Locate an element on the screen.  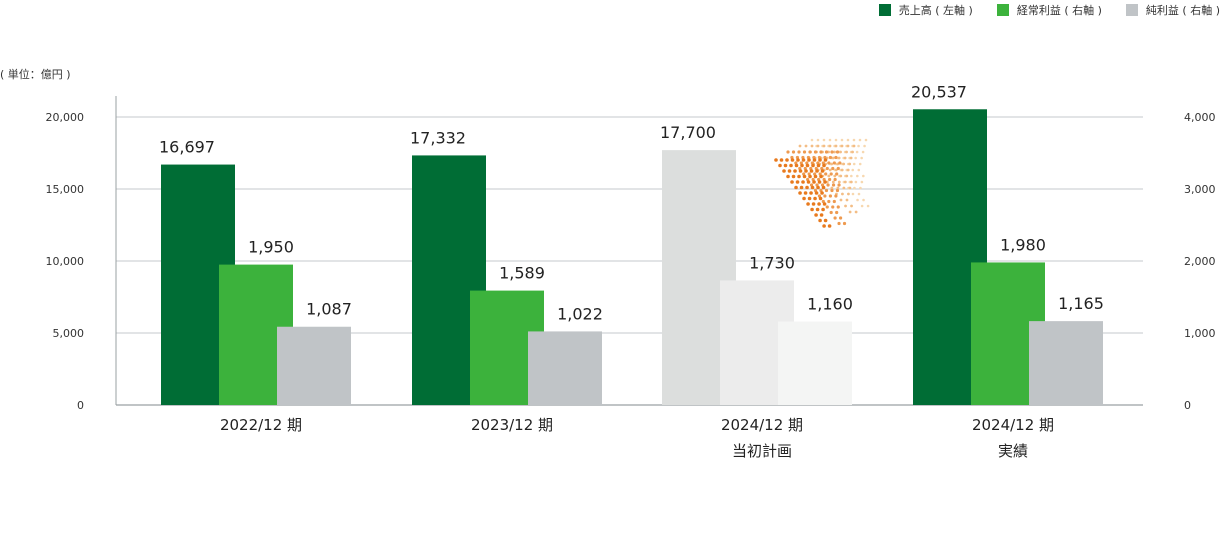
bar is located at coordinates (314, 365).